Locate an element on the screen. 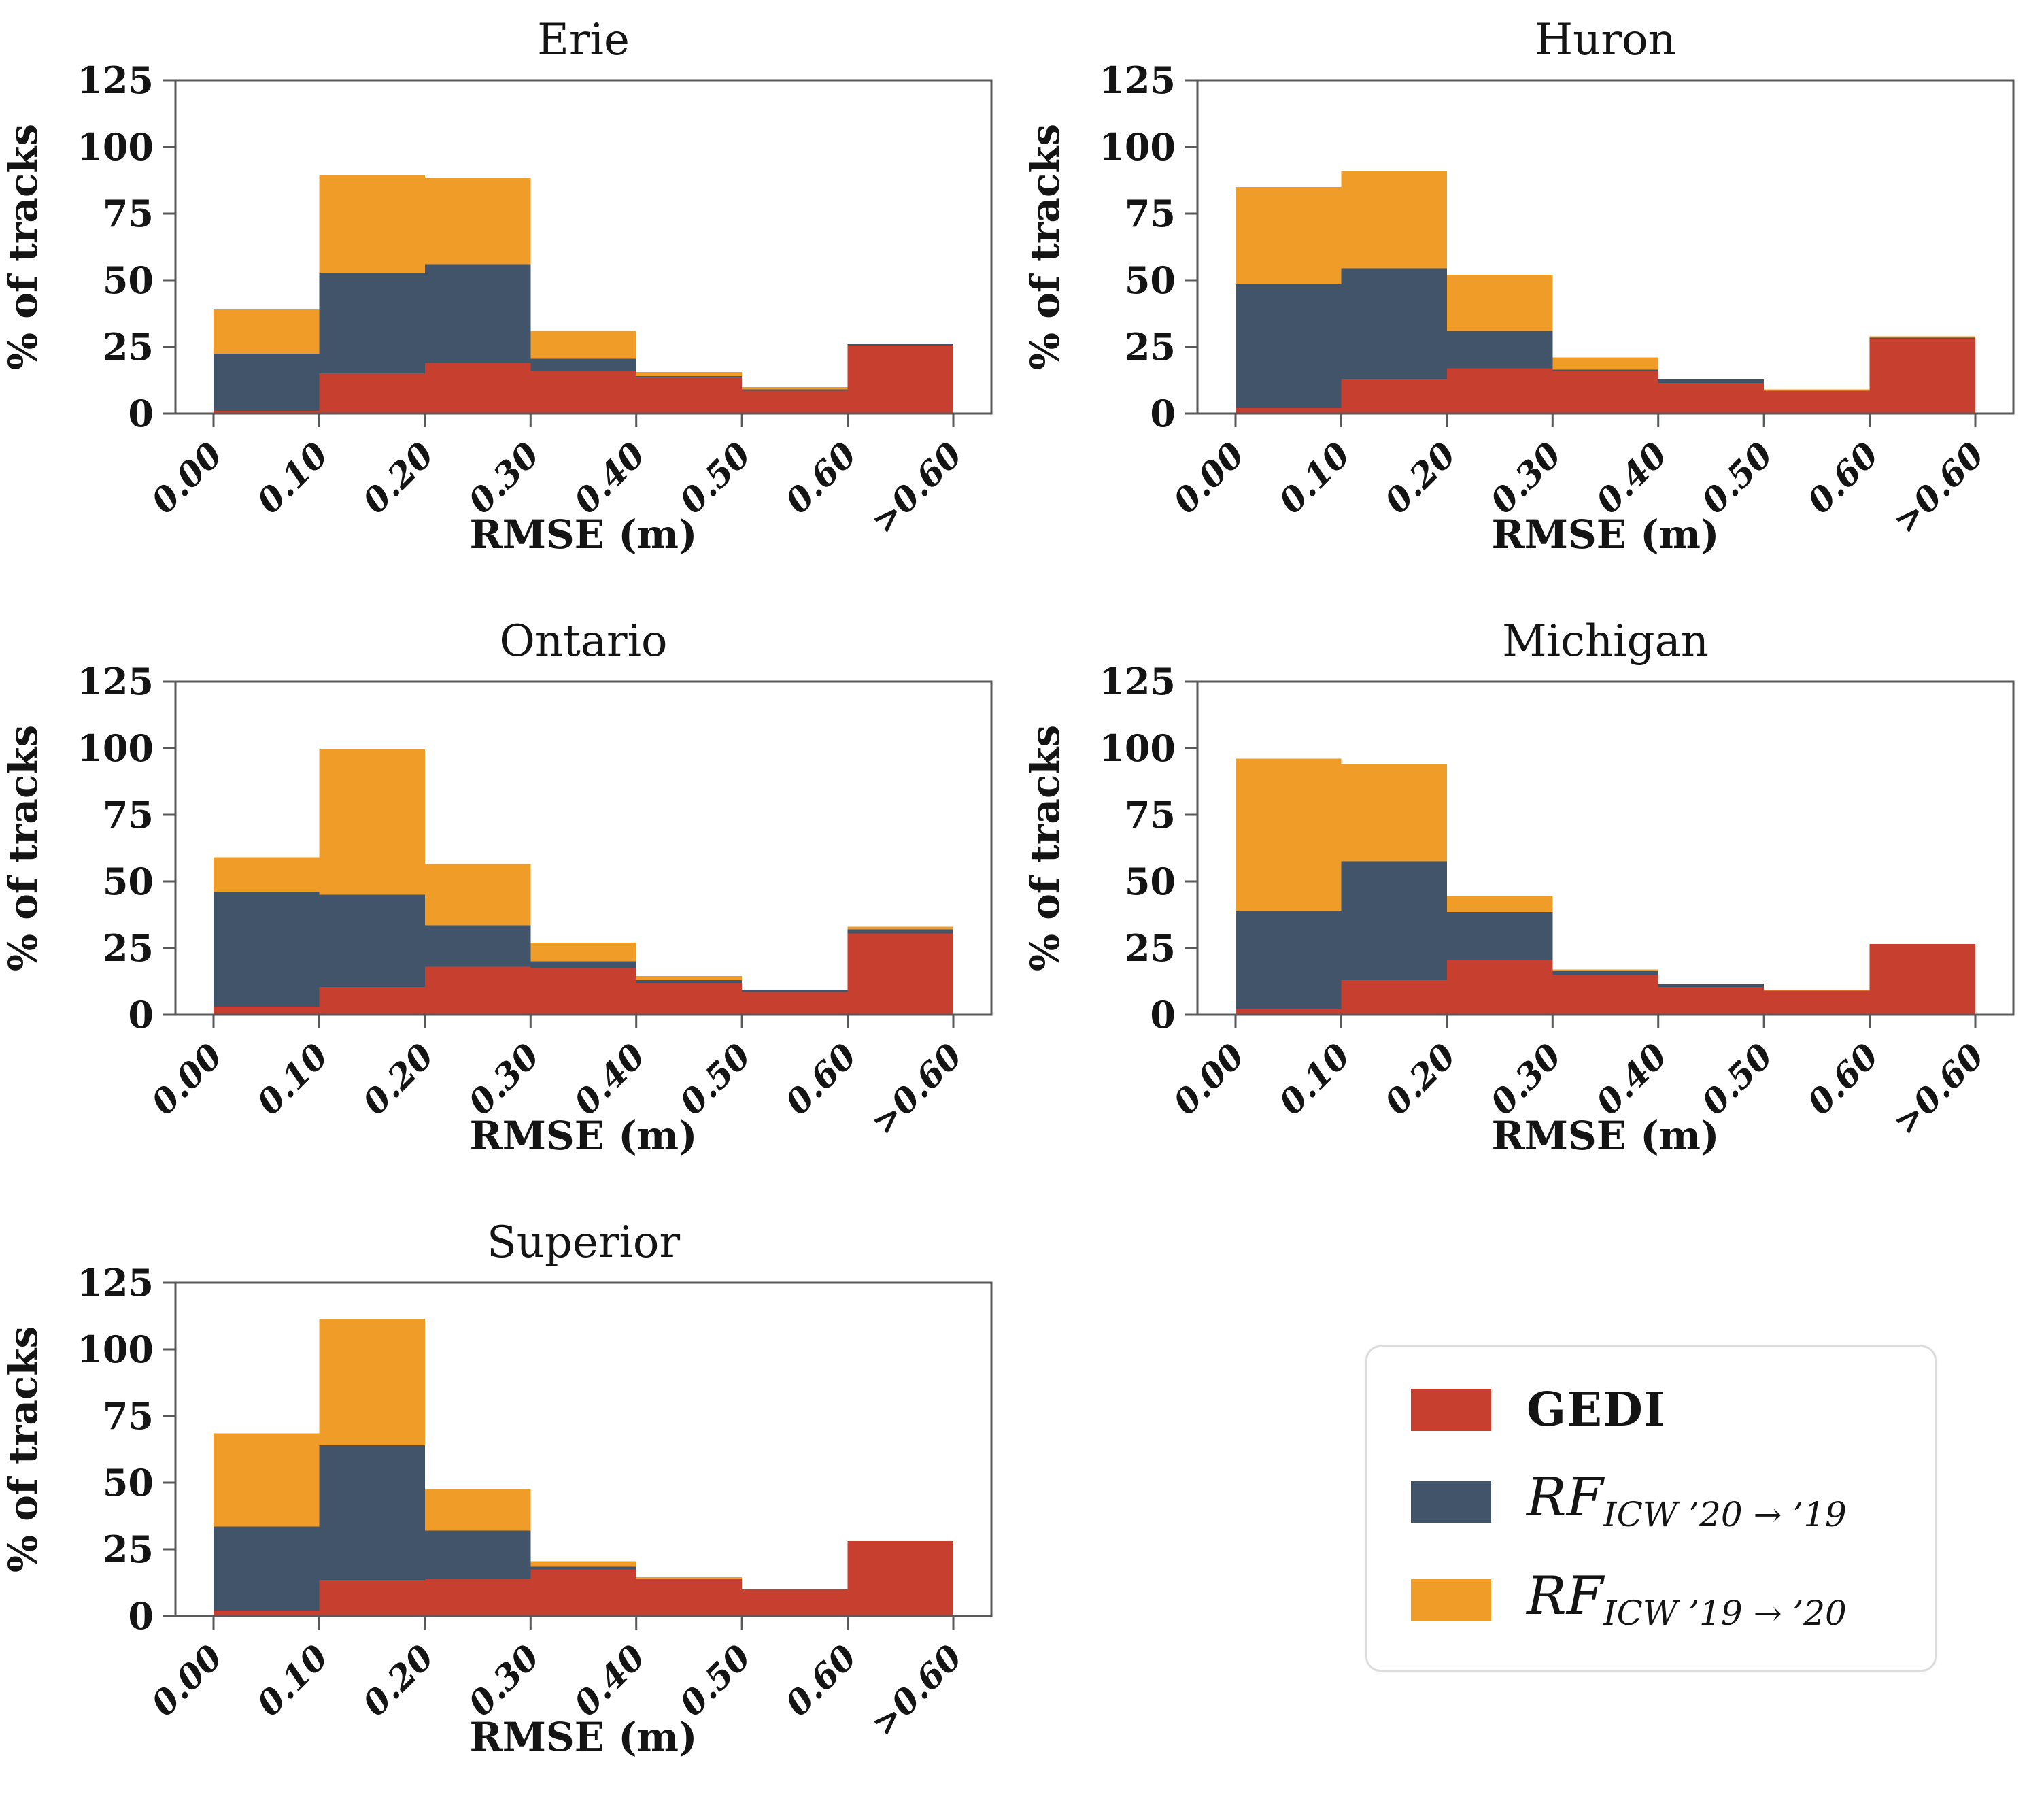  x-tick-label: >0.60 is located at coordinates (1938, 489).